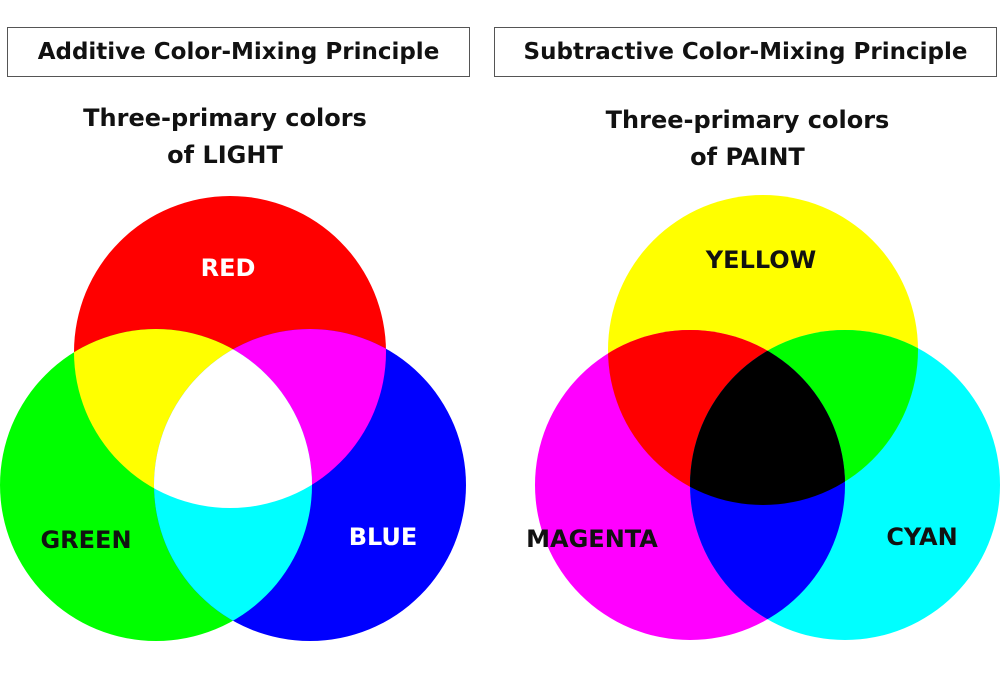 The width and height of the screenshot is (1000, 699). I want to click on additive-title: Additive Color-Mixing Principle, so click(238, 52).